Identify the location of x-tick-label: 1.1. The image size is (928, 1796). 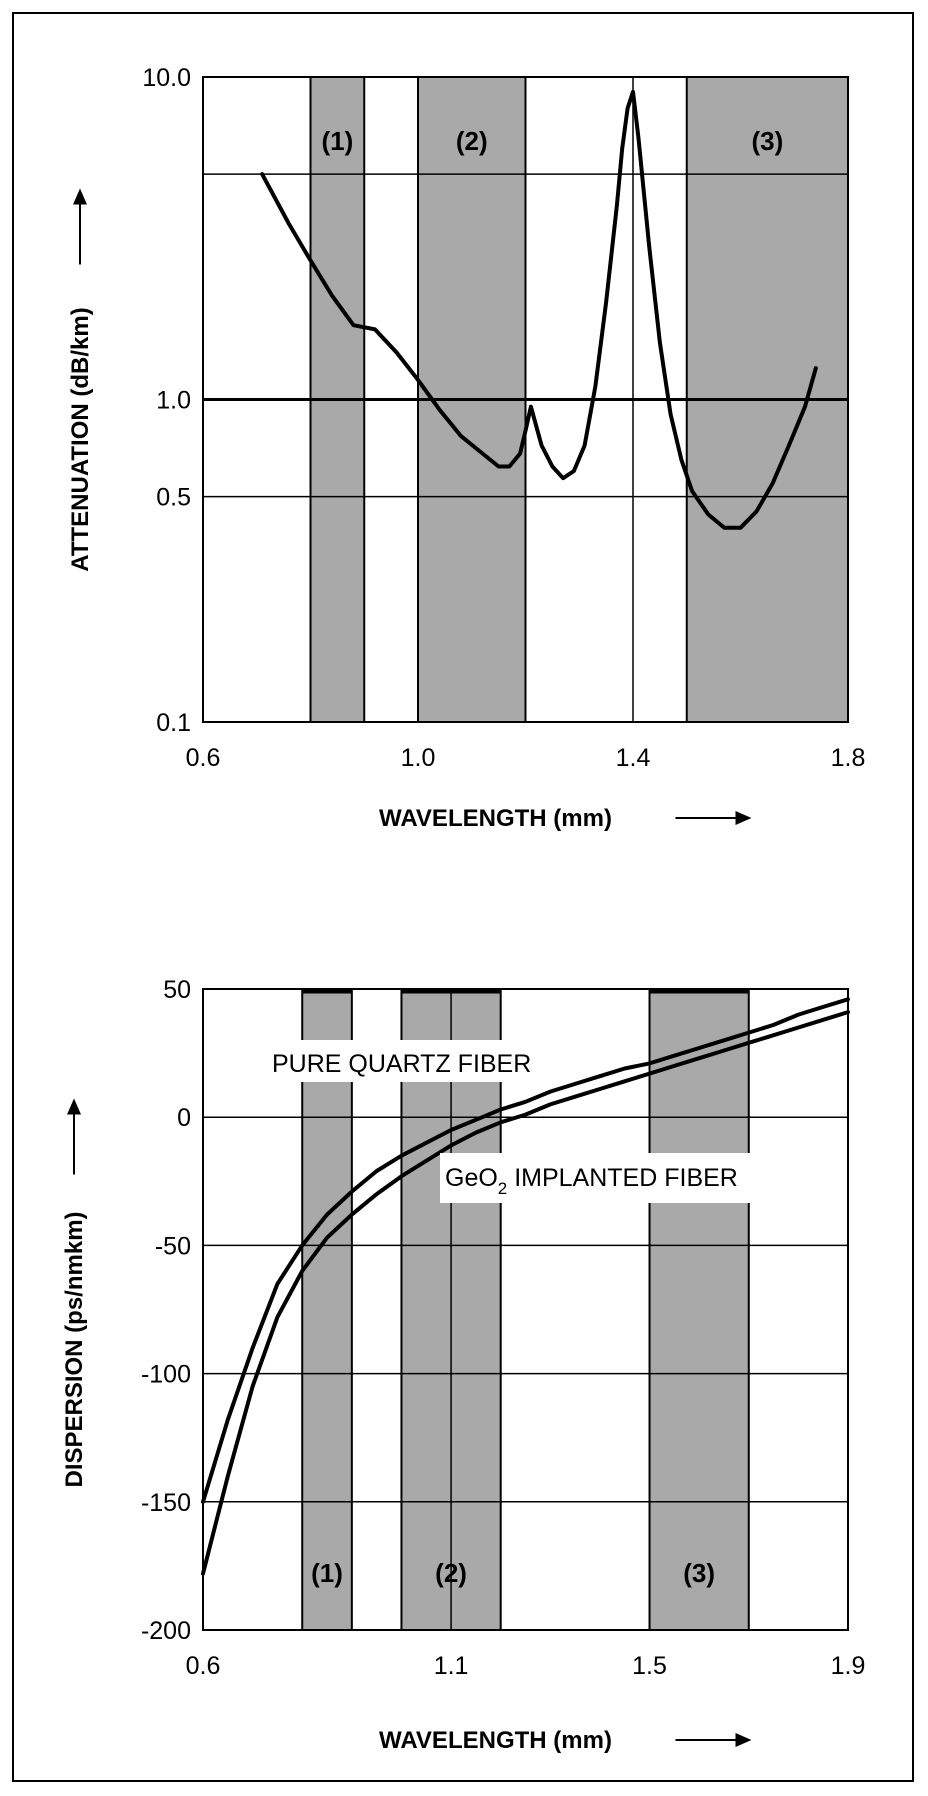
(451, 1666).